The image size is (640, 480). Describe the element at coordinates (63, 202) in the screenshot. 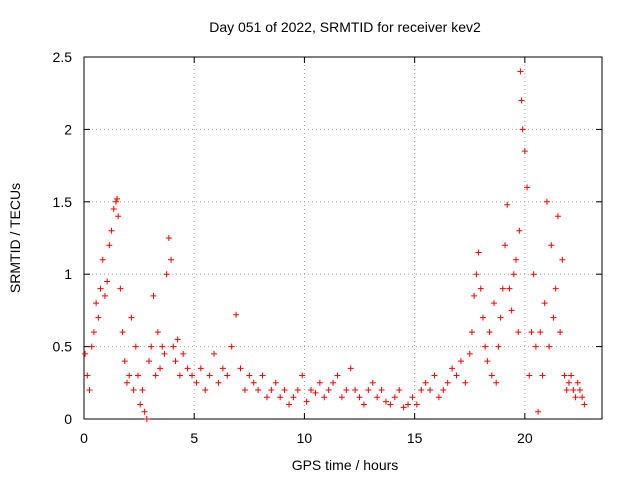

I see `y-tick-label: 1.5` at that location.